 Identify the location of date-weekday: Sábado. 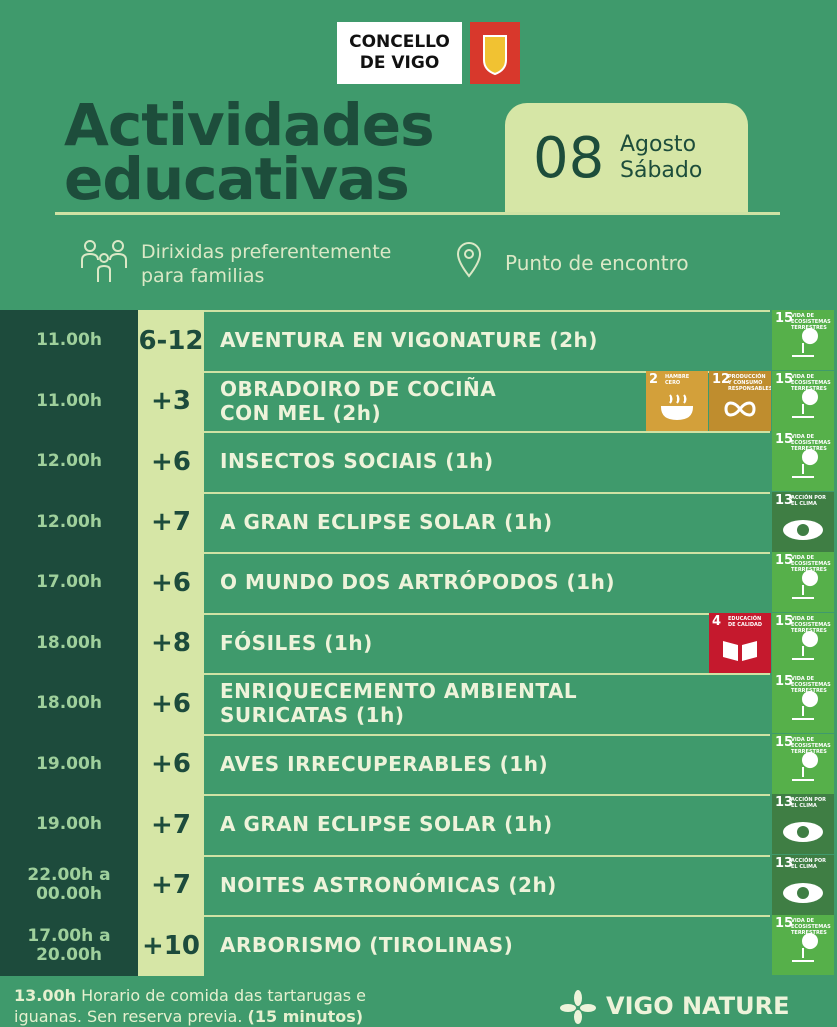
(661, 170).